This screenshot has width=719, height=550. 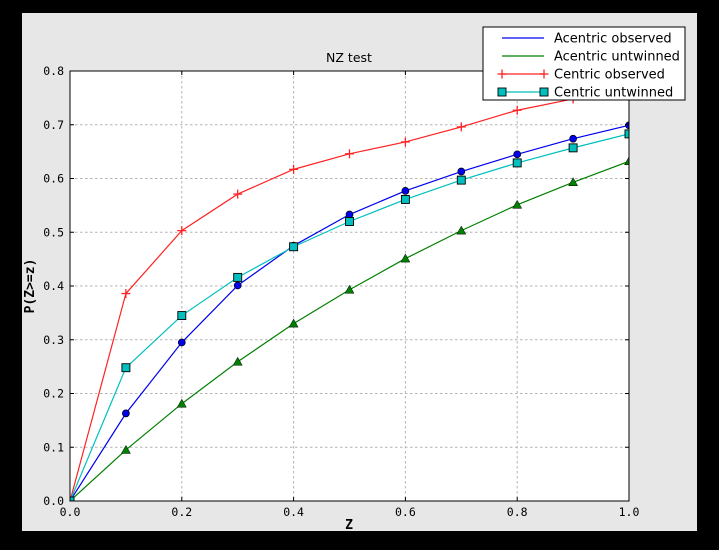 I want to click on y-tick-label: 0.6, so click(x=53, y=179).